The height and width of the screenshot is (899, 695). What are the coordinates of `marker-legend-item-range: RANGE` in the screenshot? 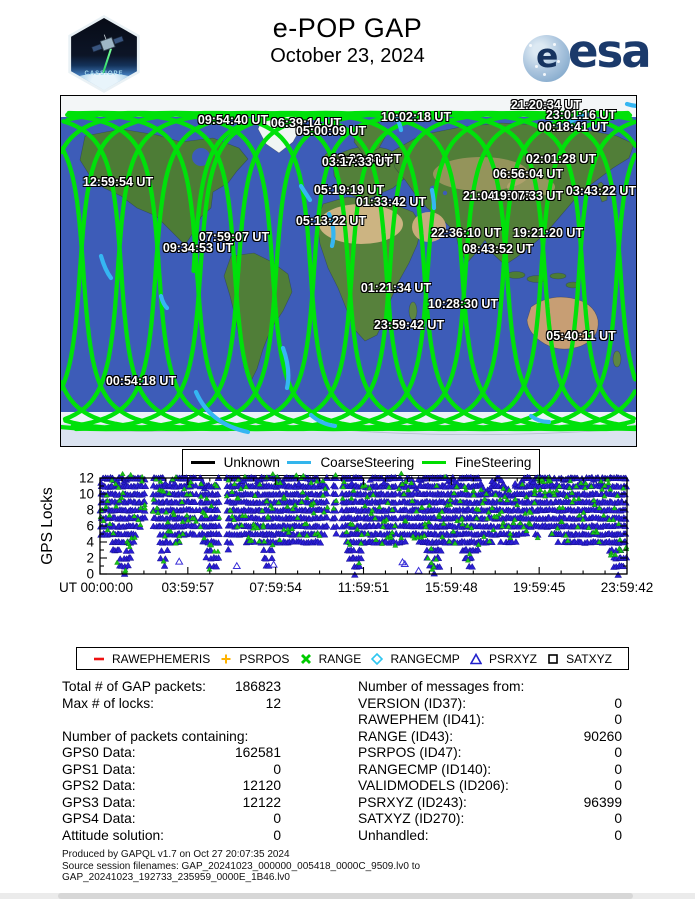 It's located at (331, 658).